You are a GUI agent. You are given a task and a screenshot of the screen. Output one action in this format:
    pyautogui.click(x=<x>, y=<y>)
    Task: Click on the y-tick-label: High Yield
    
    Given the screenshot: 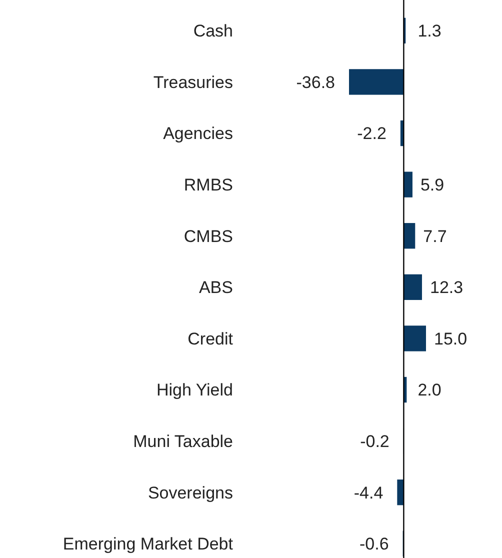 What is the action you would take?
    pyautogui.click(x=194, y=390)
    